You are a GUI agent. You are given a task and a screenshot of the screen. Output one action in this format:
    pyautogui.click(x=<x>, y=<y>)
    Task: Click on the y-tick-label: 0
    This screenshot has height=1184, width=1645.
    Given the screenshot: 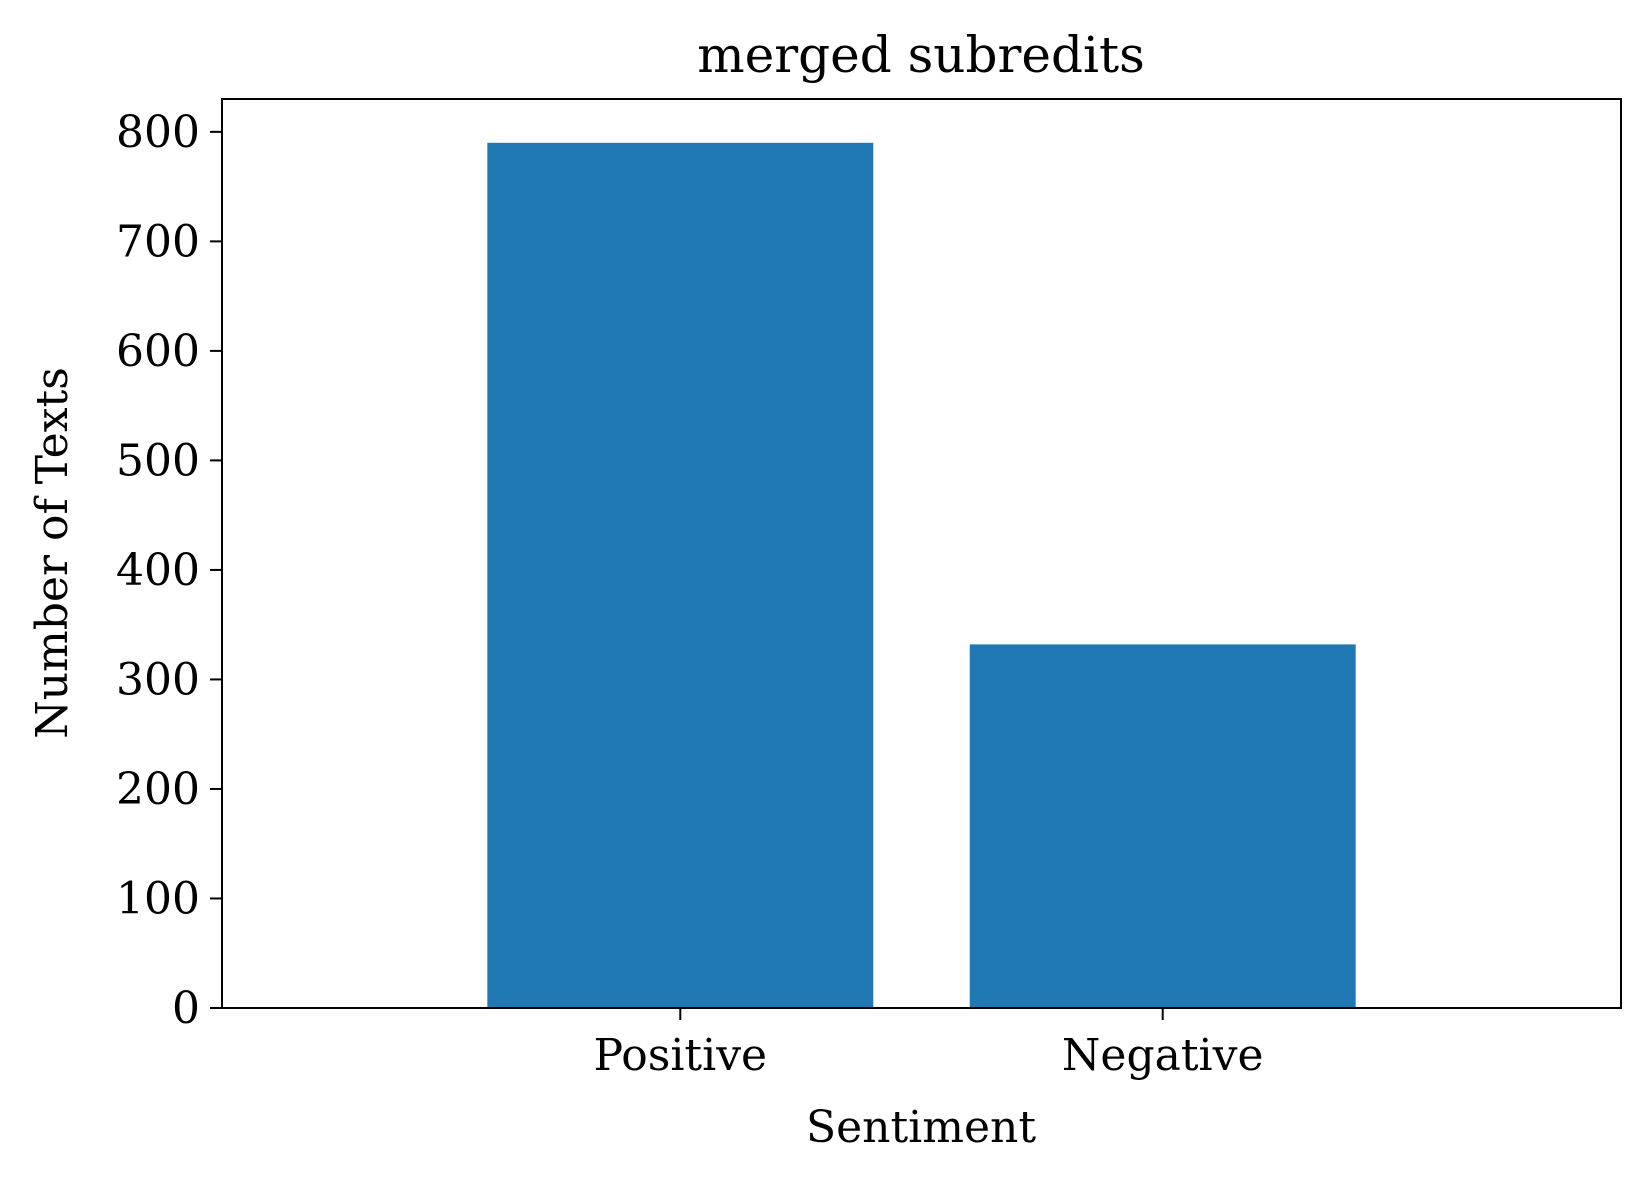 What is the action you would take?
    pyautogui.click(x=186, y=1008)
    